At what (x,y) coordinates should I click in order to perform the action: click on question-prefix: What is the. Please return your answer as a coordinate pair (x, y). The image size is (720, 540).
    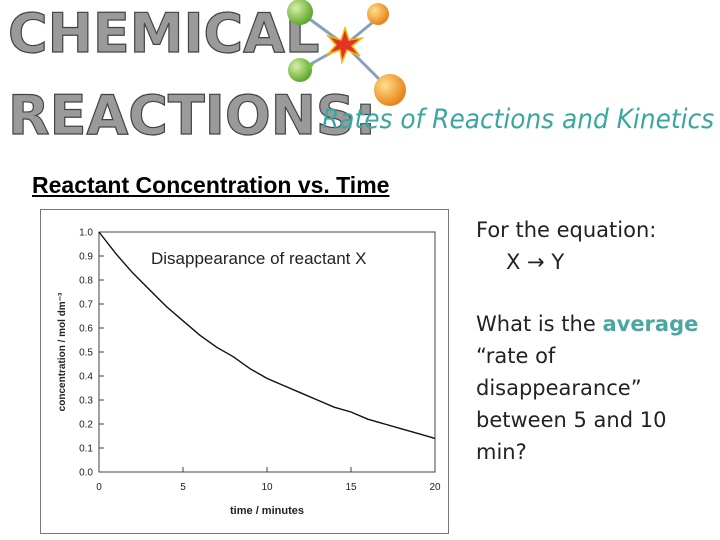
    Looking at the image, I should click on (536, 324).